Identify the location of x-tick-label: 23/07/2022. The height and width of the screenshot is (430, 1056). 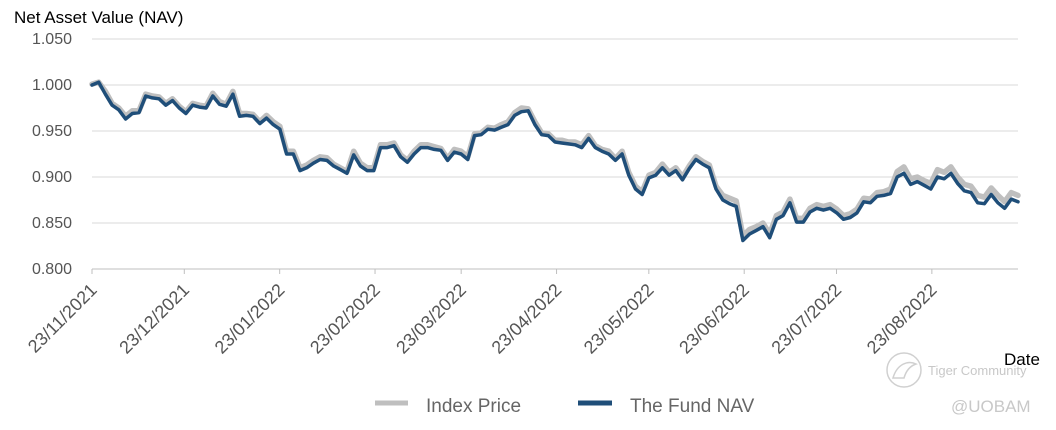
(806, 319).